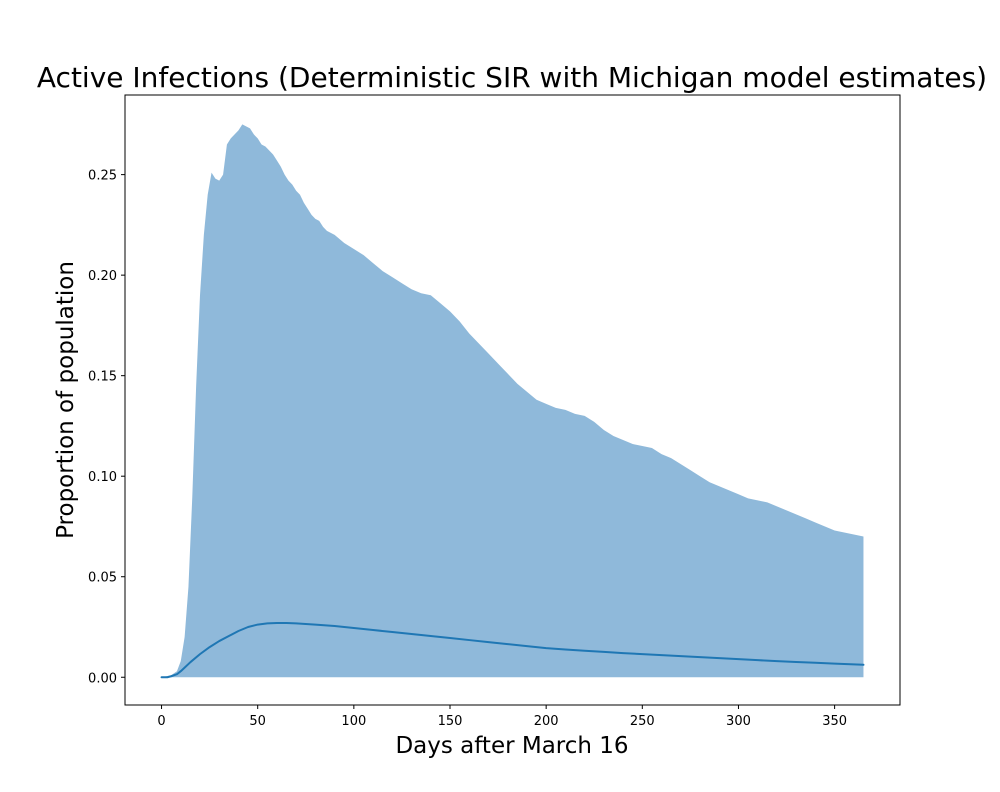 This screenshot has height=792, width=1000. I want to click on x-tick-label: 50, so click(257, 721).